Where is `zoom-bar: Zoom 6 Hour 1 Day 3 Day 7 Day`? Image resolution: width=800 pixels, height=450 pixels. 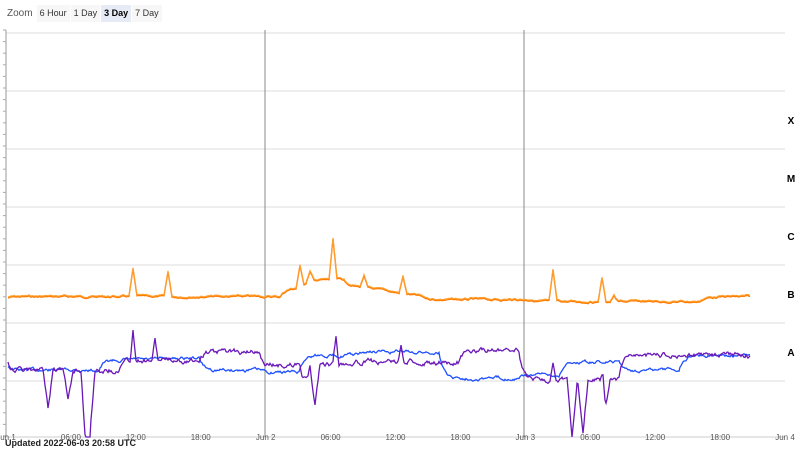 zoom-bar: Zoom 6 Hour 1 Day 3 Day 7 Day is located at coordinates (85, 13).